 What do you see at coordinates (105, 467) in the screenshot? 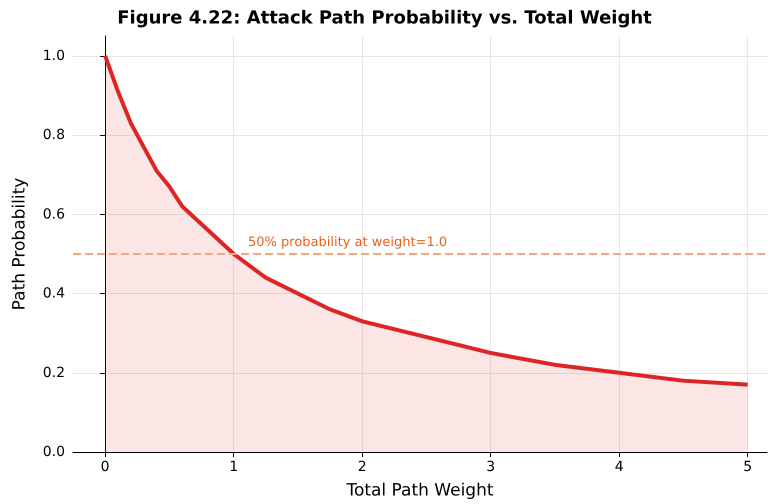
I see `x-tick-label: 0` at bounding box center [105, 467].